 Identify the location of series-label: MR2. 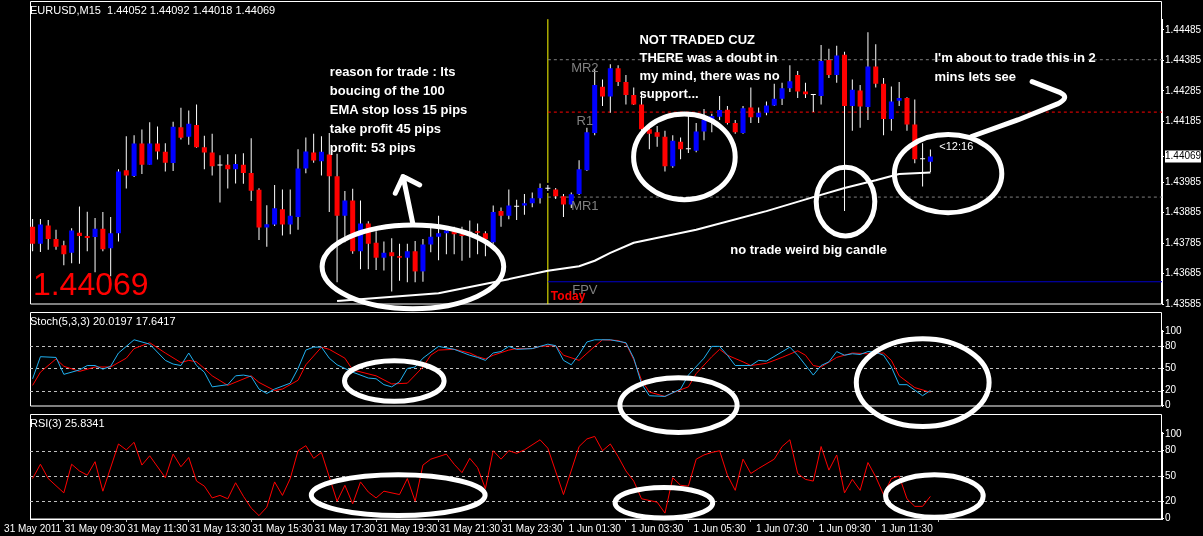
(585, 68).